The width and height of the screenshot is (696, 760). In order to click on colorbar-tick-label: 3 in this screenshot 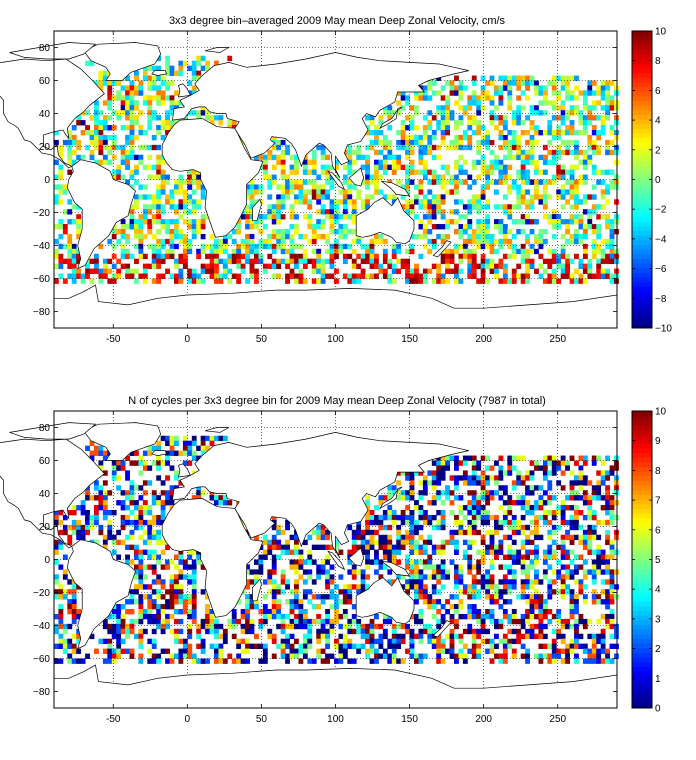, I will do `click(658, 619)`.